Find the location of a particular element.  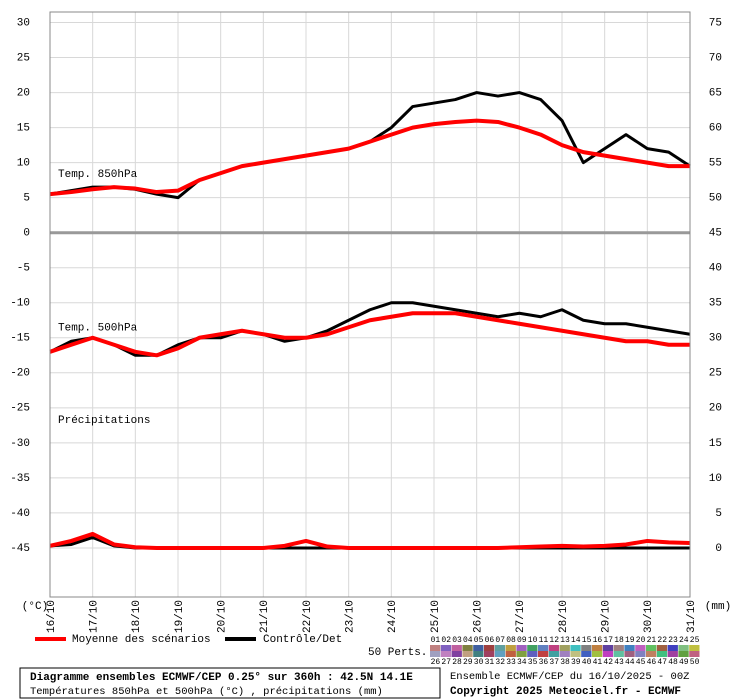

y2-tick-label: 50 is located at coordinates (715, 199).